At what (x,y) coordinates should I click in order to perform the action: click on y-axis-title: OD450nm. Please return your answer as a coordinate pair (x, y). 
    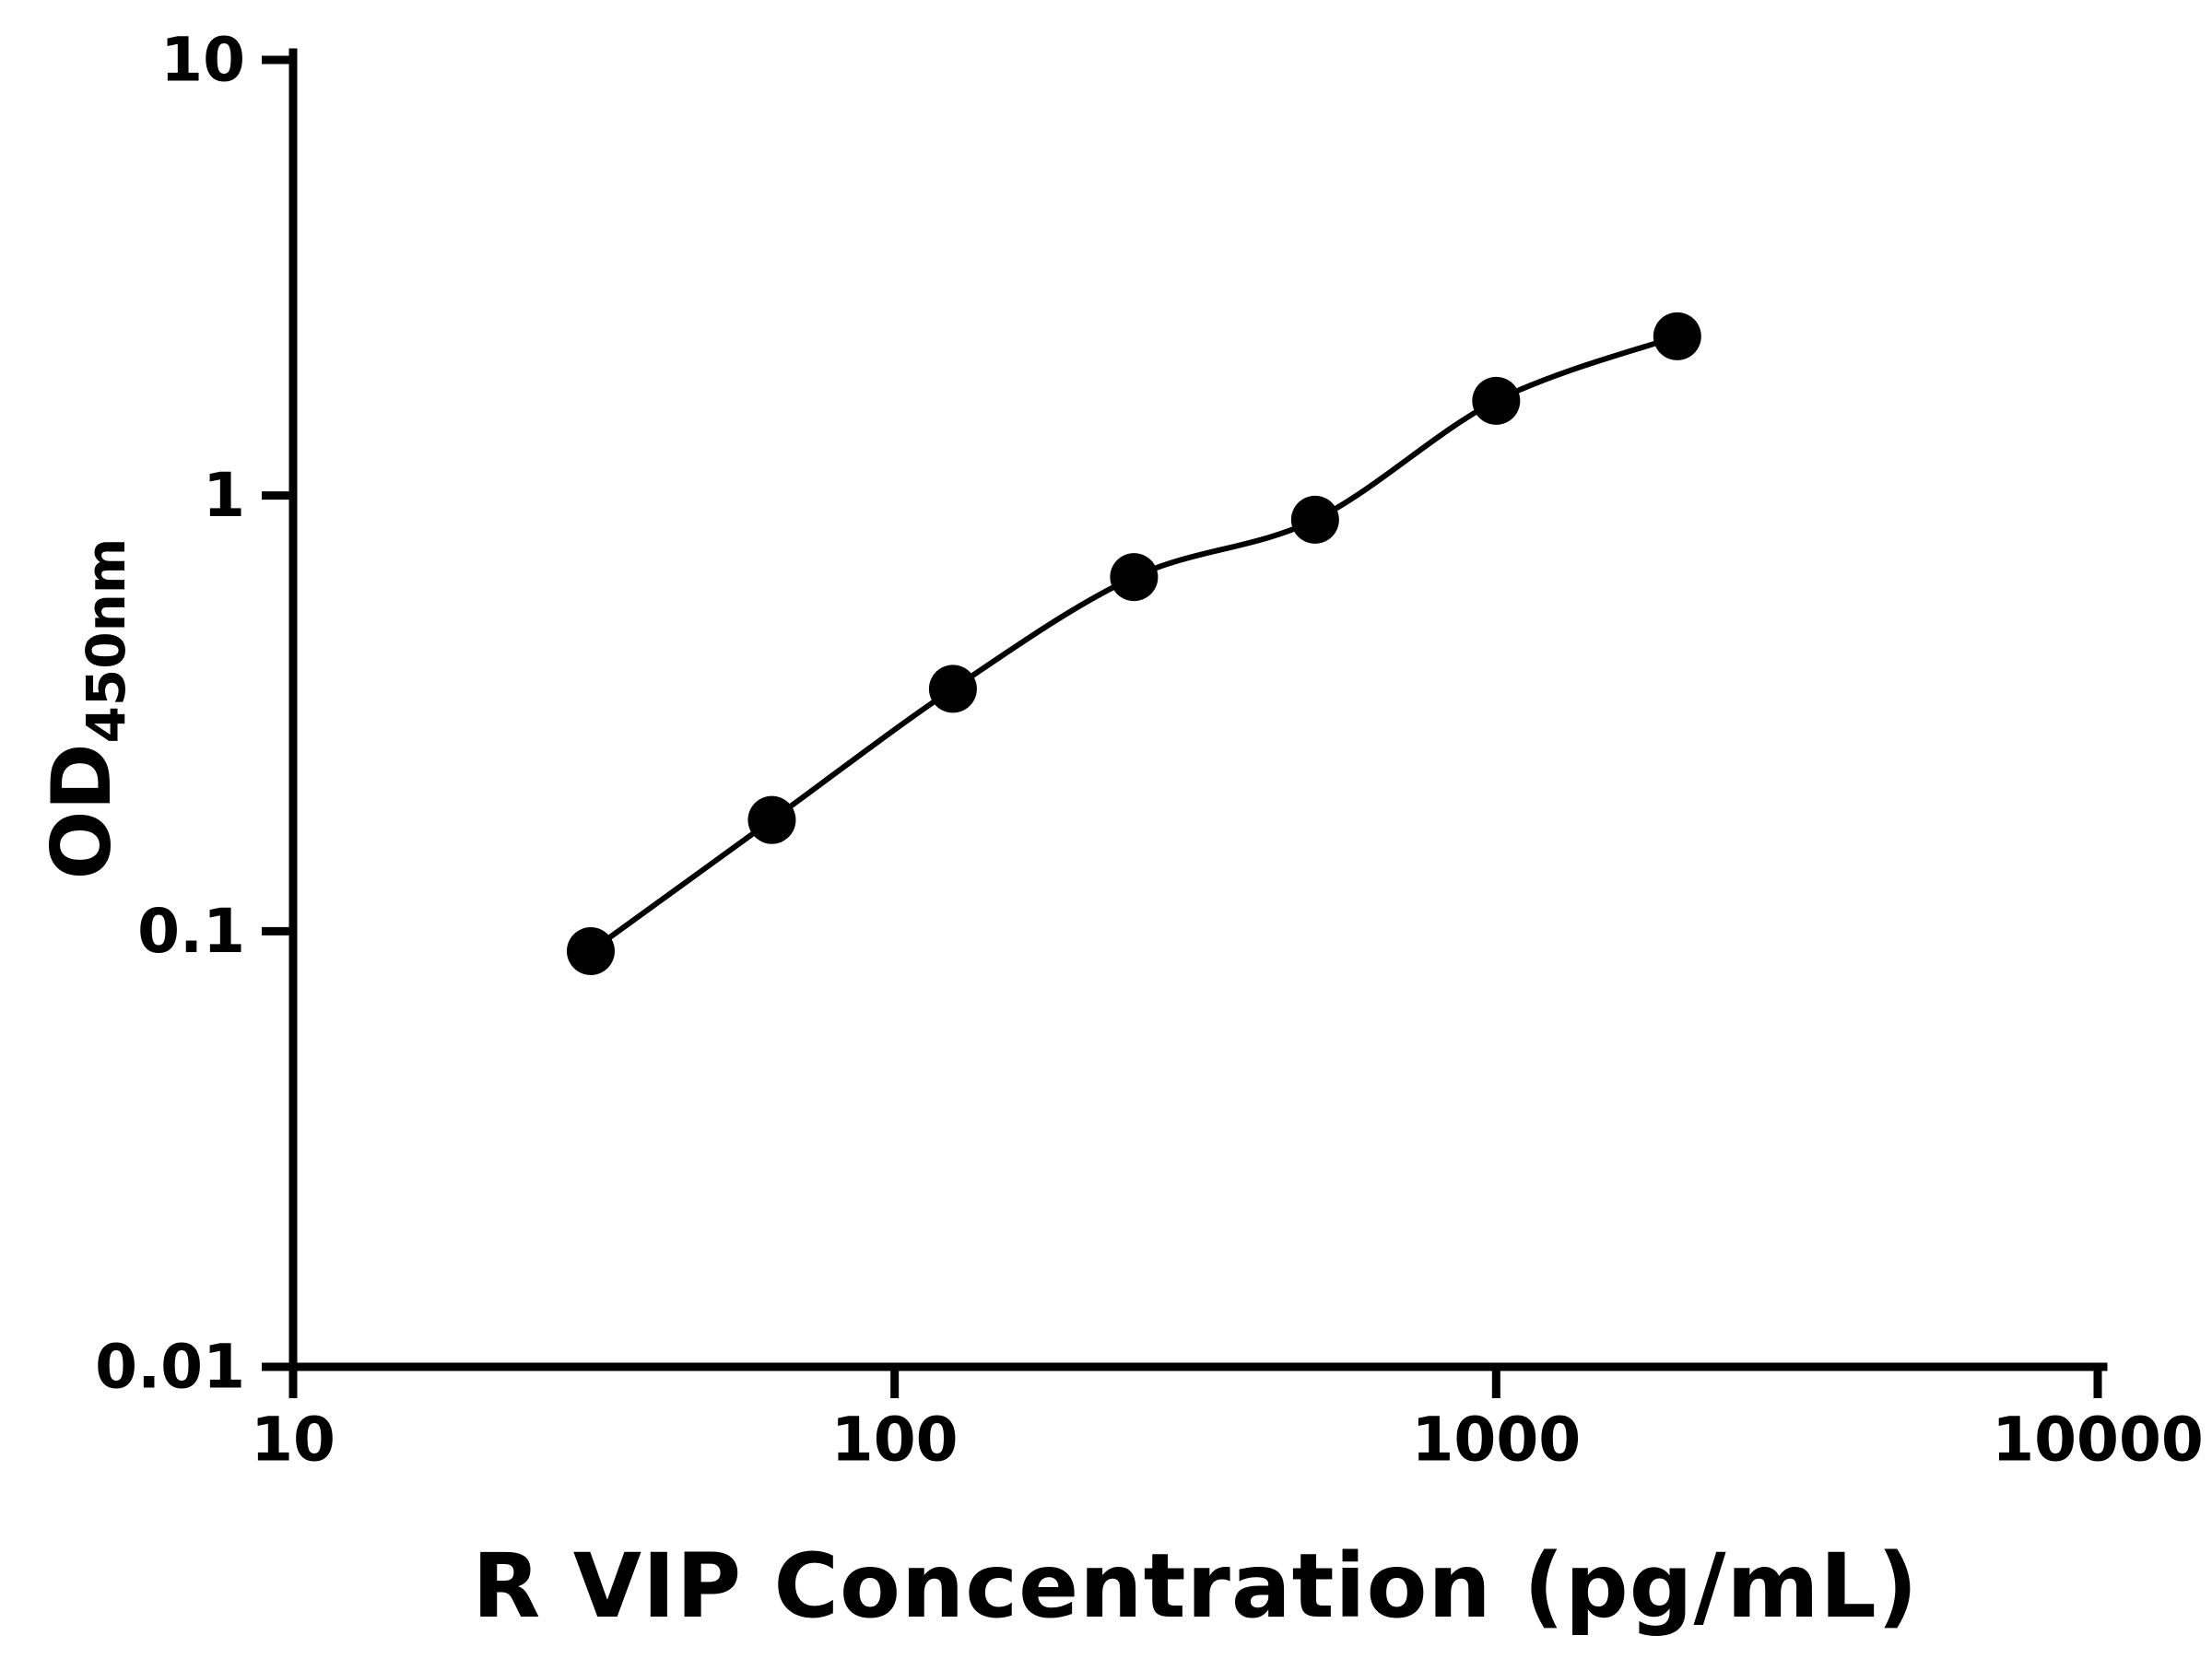
    Looking at the image, I should click on (85, 709).